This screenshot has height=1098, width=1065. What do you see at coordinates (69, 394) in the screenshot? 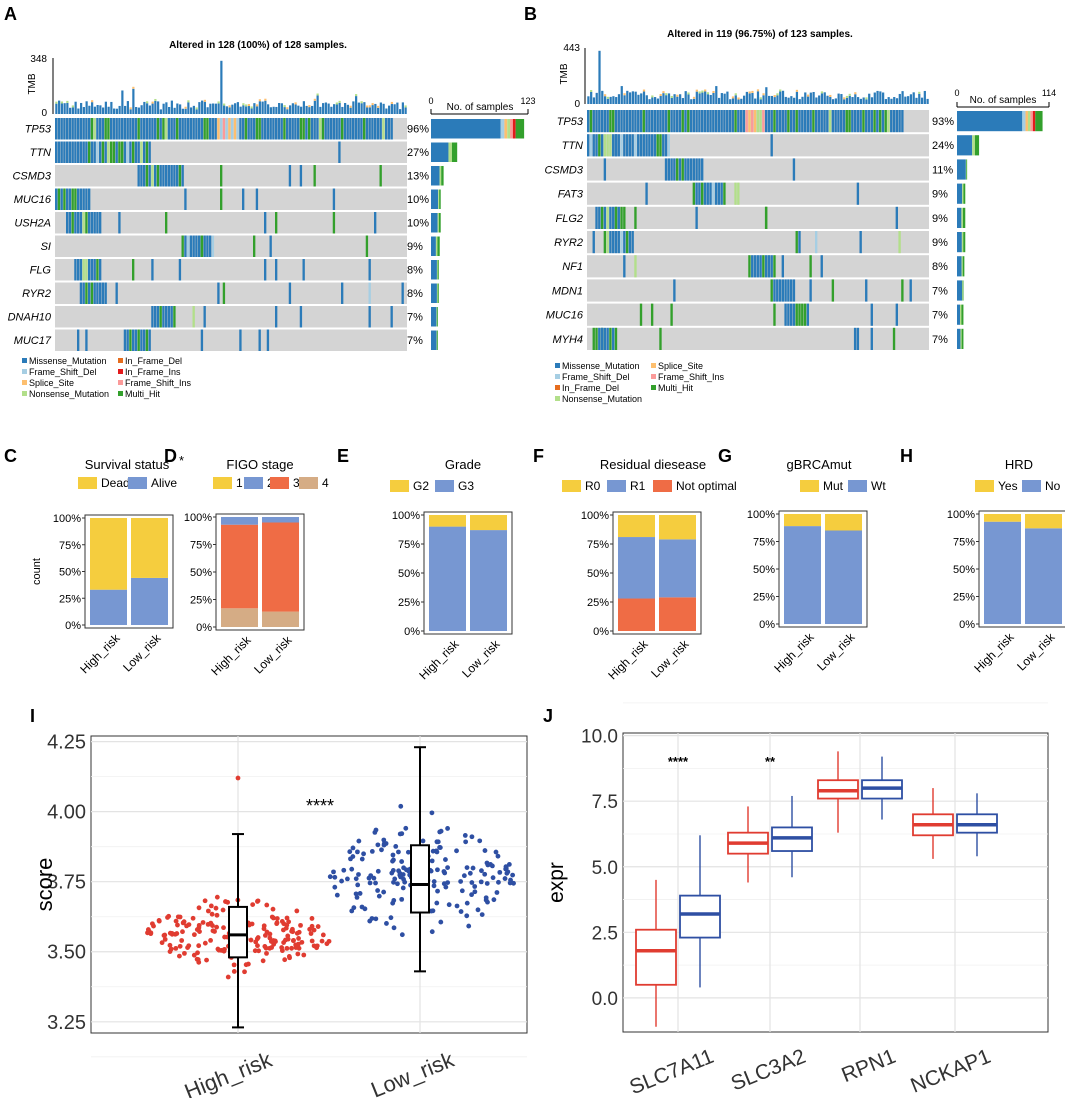
I see `legend-label: Nonsense_Mutation` at bounding box center [69, 394].